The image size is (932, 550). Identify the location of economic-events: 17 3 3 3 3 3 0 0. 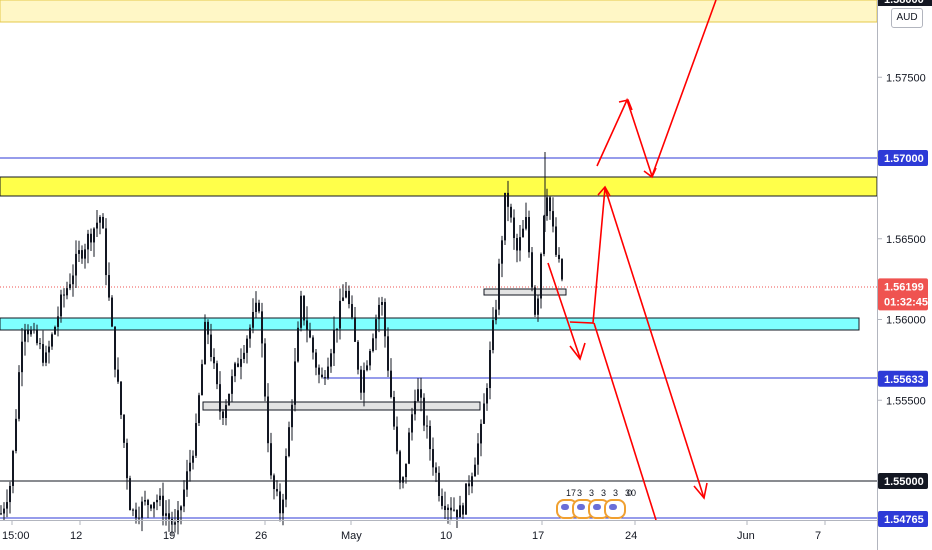
(596, 503).